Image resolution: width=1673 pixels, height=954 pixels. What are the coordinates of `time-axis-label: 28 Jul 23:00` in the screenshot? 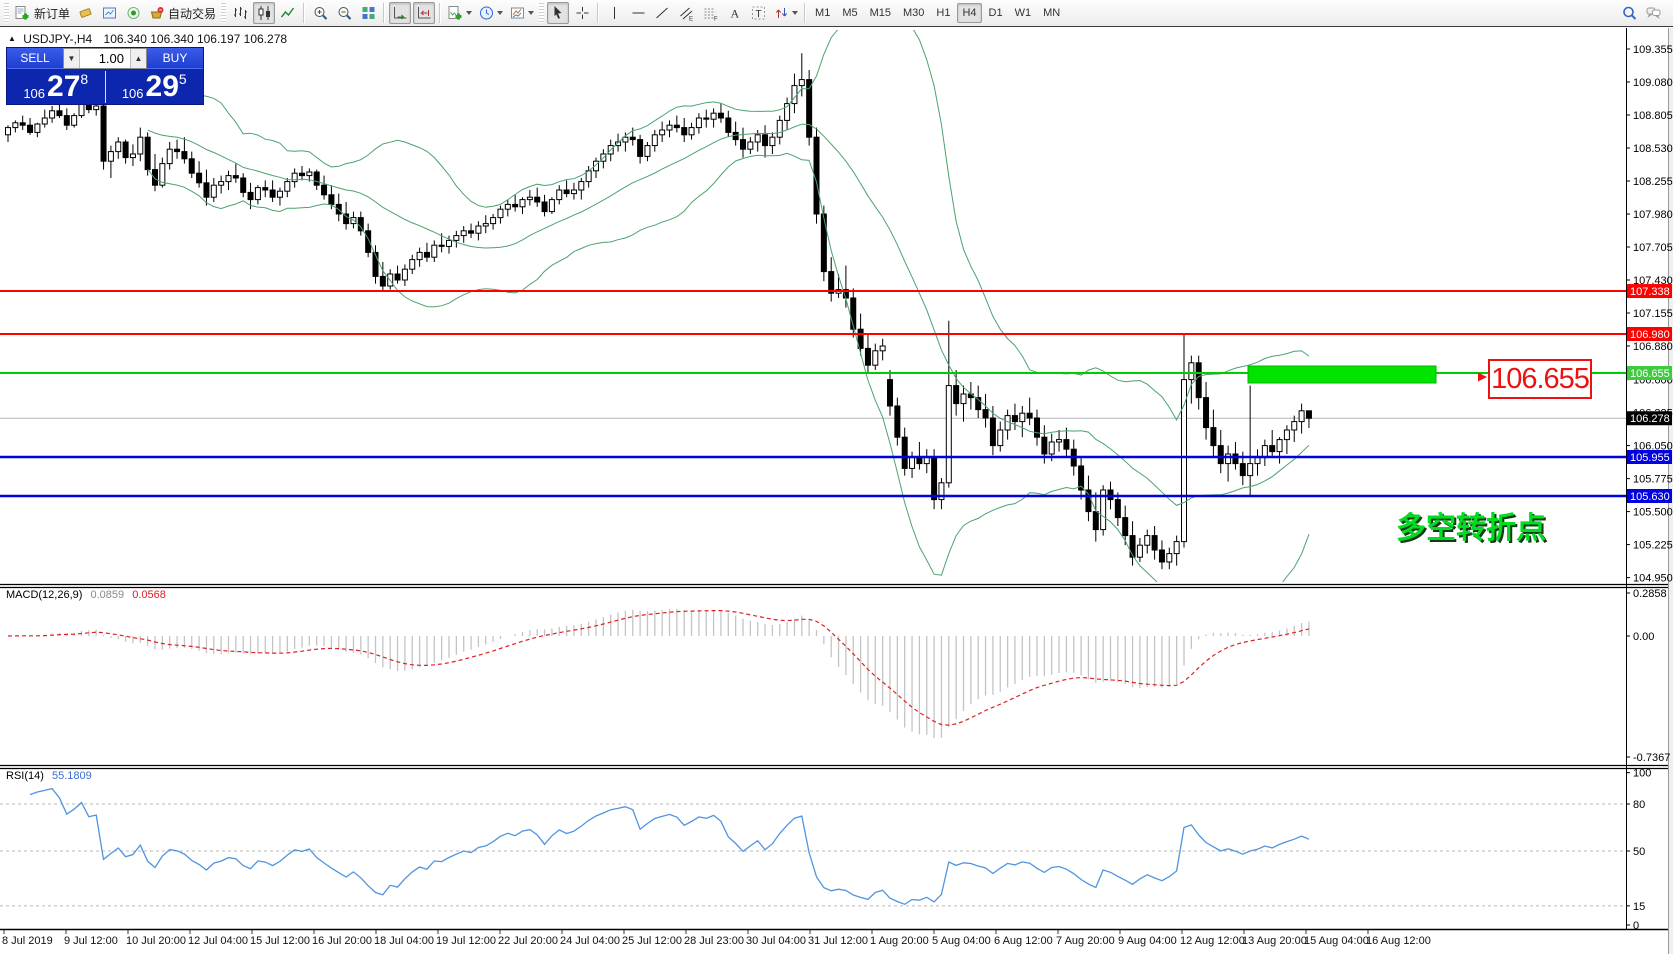 It's located at (714, 941).